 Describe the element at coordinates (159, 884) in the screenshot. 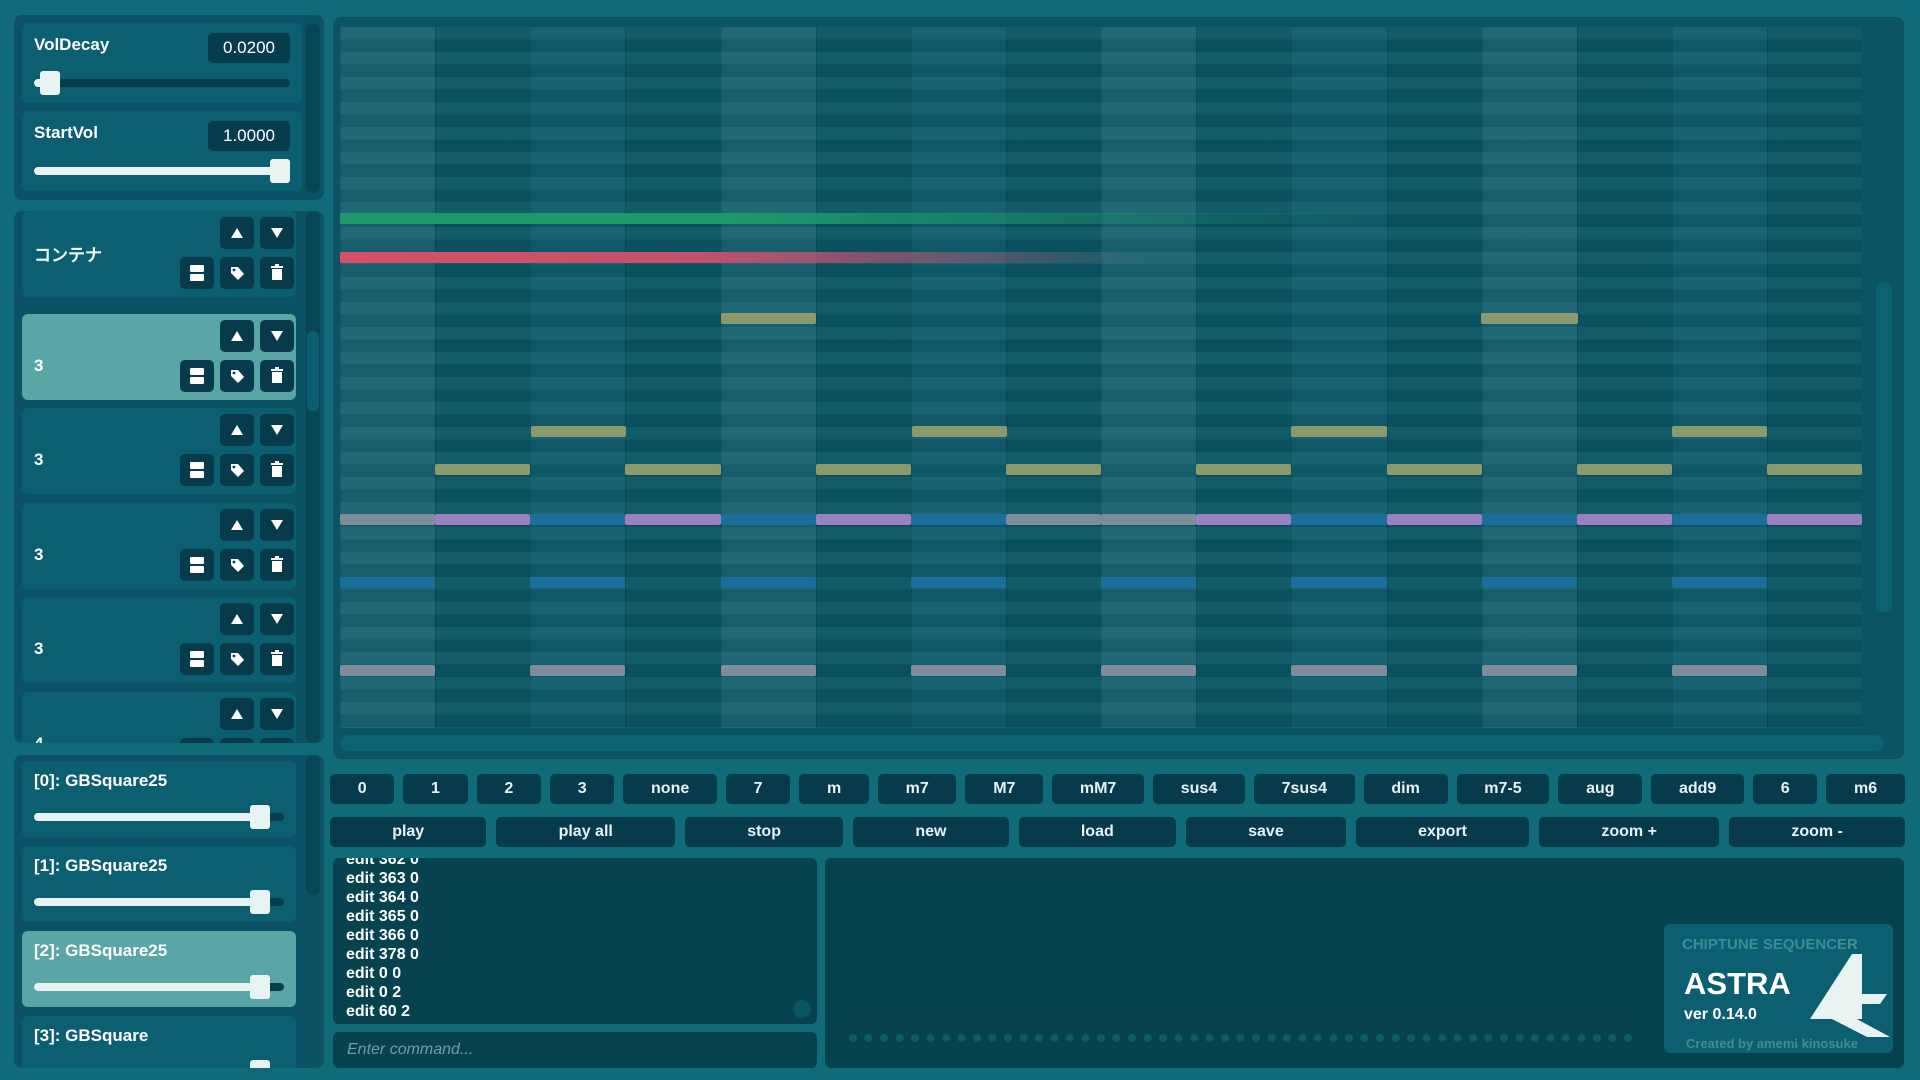

I see `instrument: [1]: GBSquare25` at that location.